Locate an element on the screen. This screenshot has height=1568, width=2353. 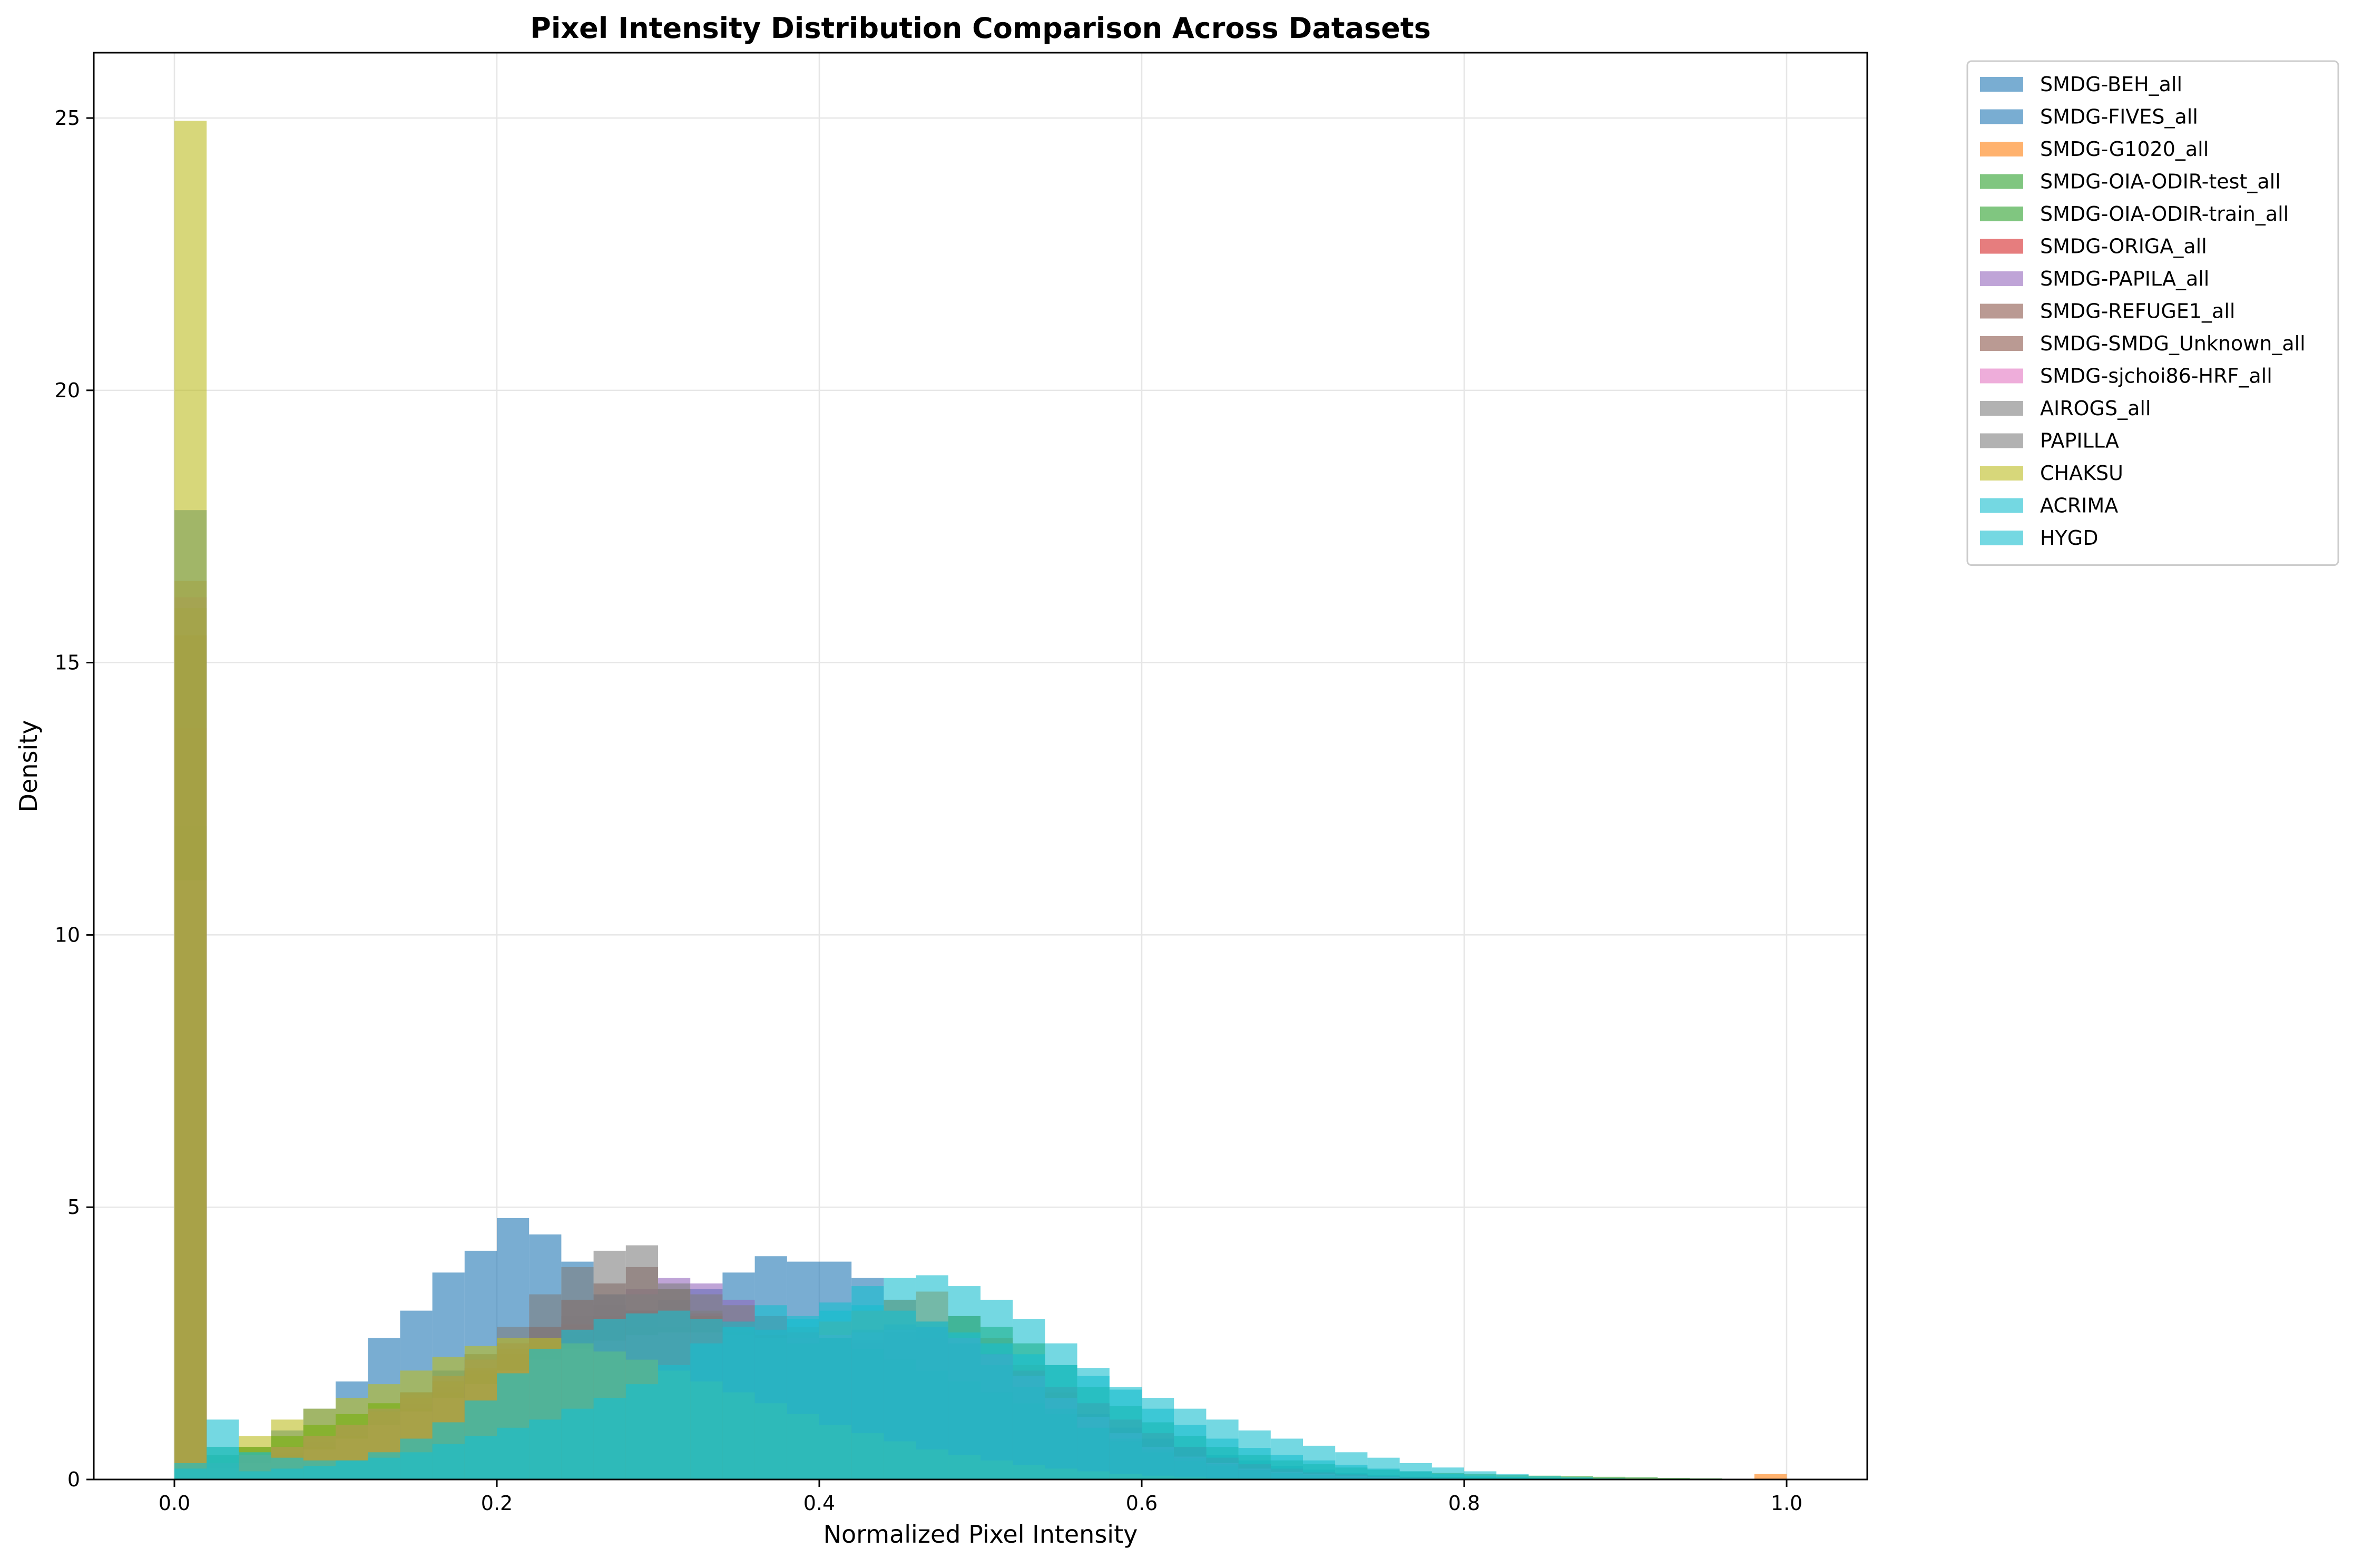
x-tick-label: 0.2 is located at coordinates (497, 1503).